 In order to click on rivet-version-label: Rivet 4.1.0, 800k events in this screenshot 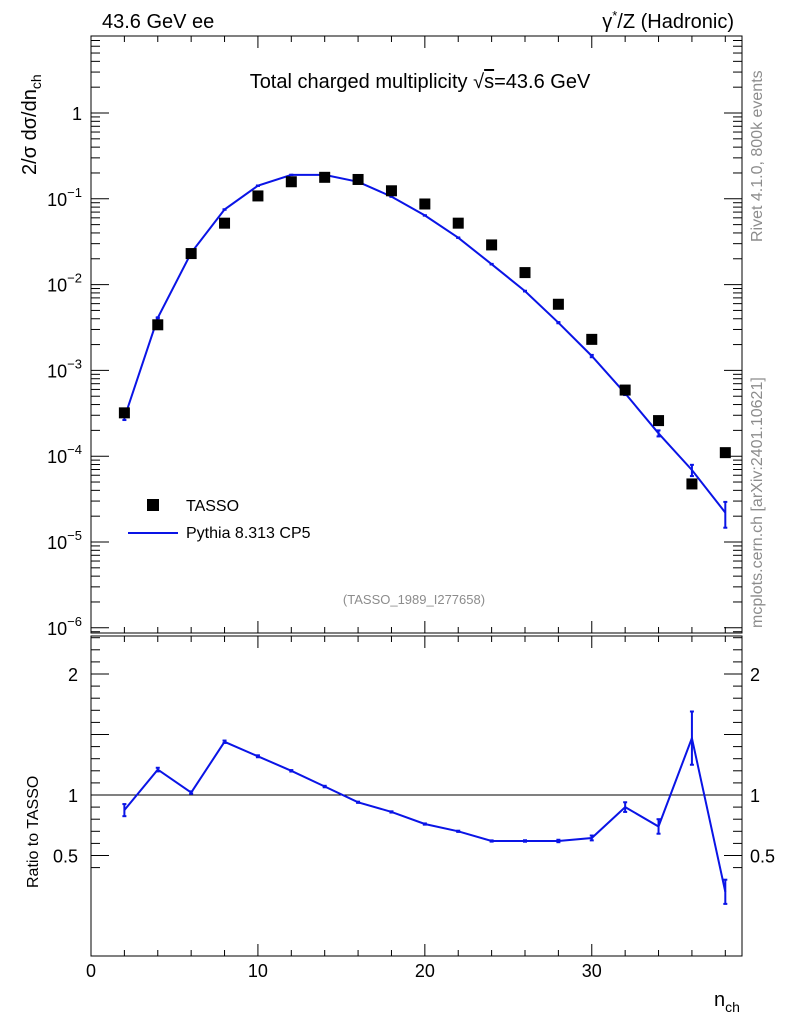, I will do `click(757, 156)`.